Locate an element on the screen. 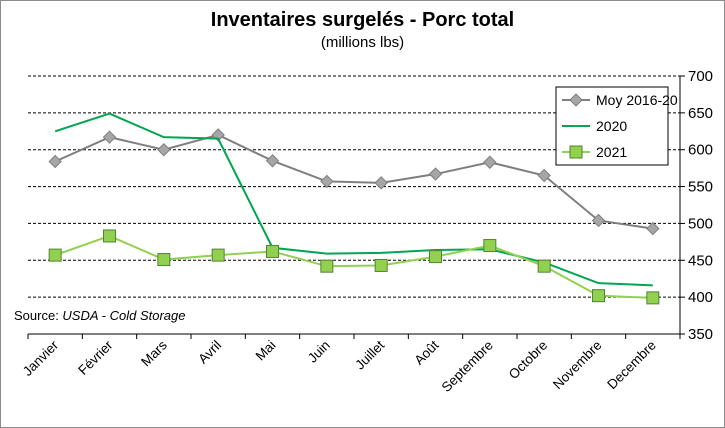 Image resolution: width=725 pixels, height=428 pixels. legend-label: 2021 is located at coordinates (611, 152).